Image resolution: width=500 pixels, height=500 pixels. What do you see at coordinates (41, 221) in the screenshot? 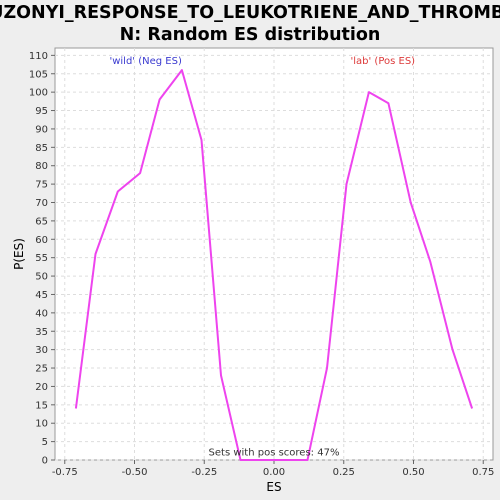
I see `y-tick-label: 65` at bounding box center [41, 221].